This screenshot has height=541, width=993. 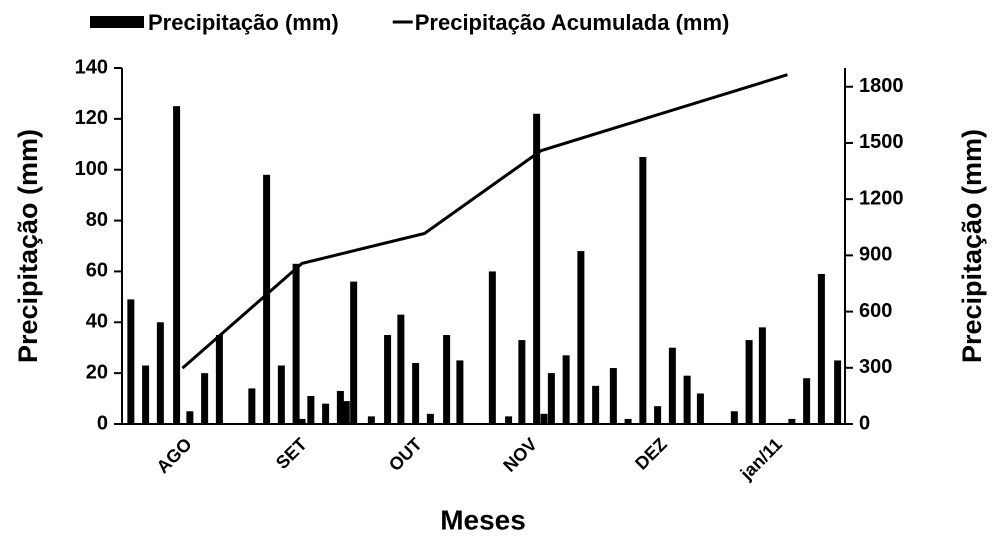 I want to click on y-tick-label: 40, so click(x=97, y=322).